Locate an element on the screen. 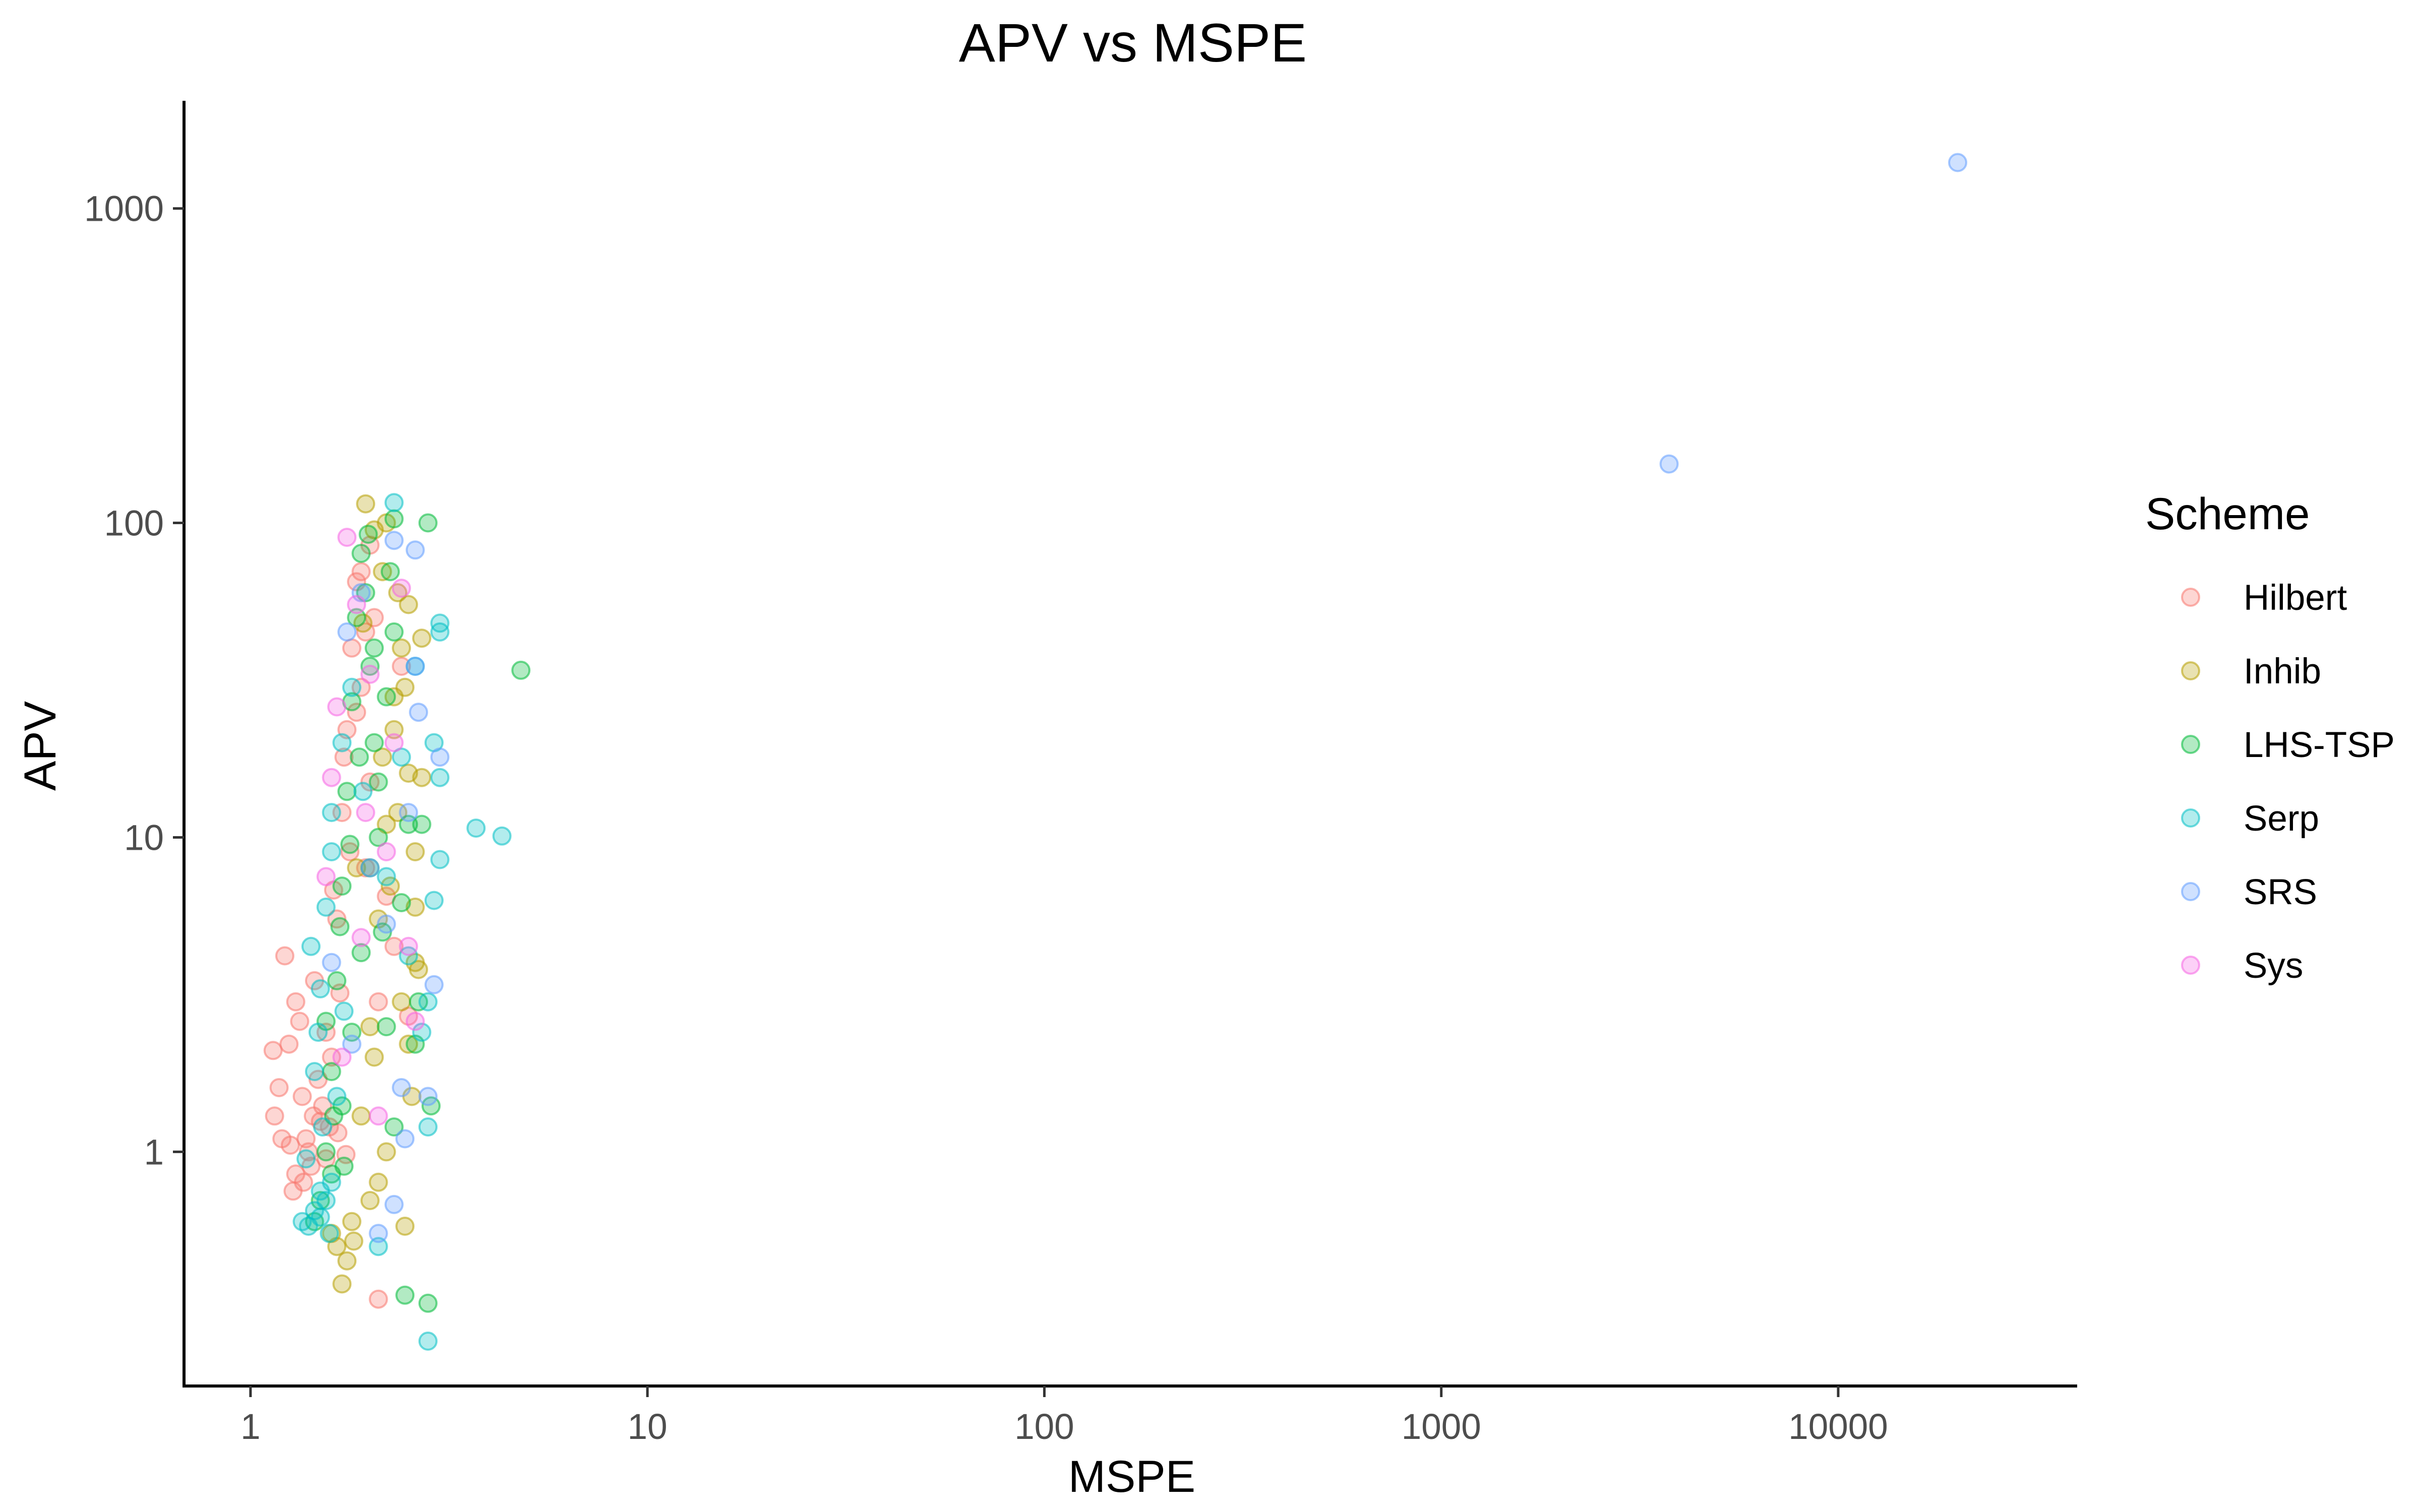 The width and height of the screenshot is (2420, 1512). x-axis-ticks: 110100100010000 is located at coordinates (1064, 1417).